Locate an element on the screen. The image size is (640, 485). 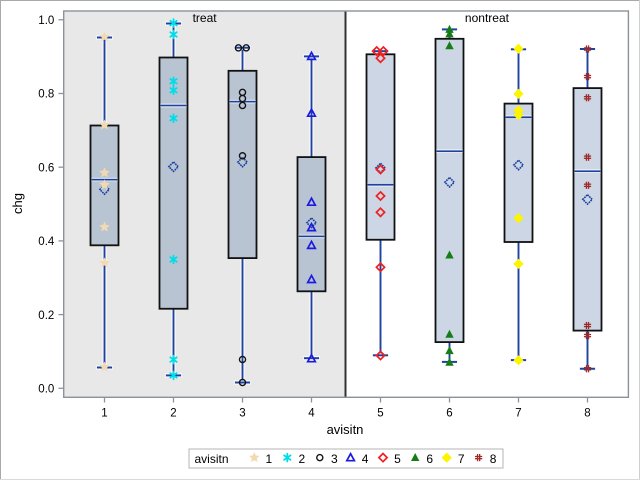
svg-text: 0.2 is located at coordinates (46, 316).